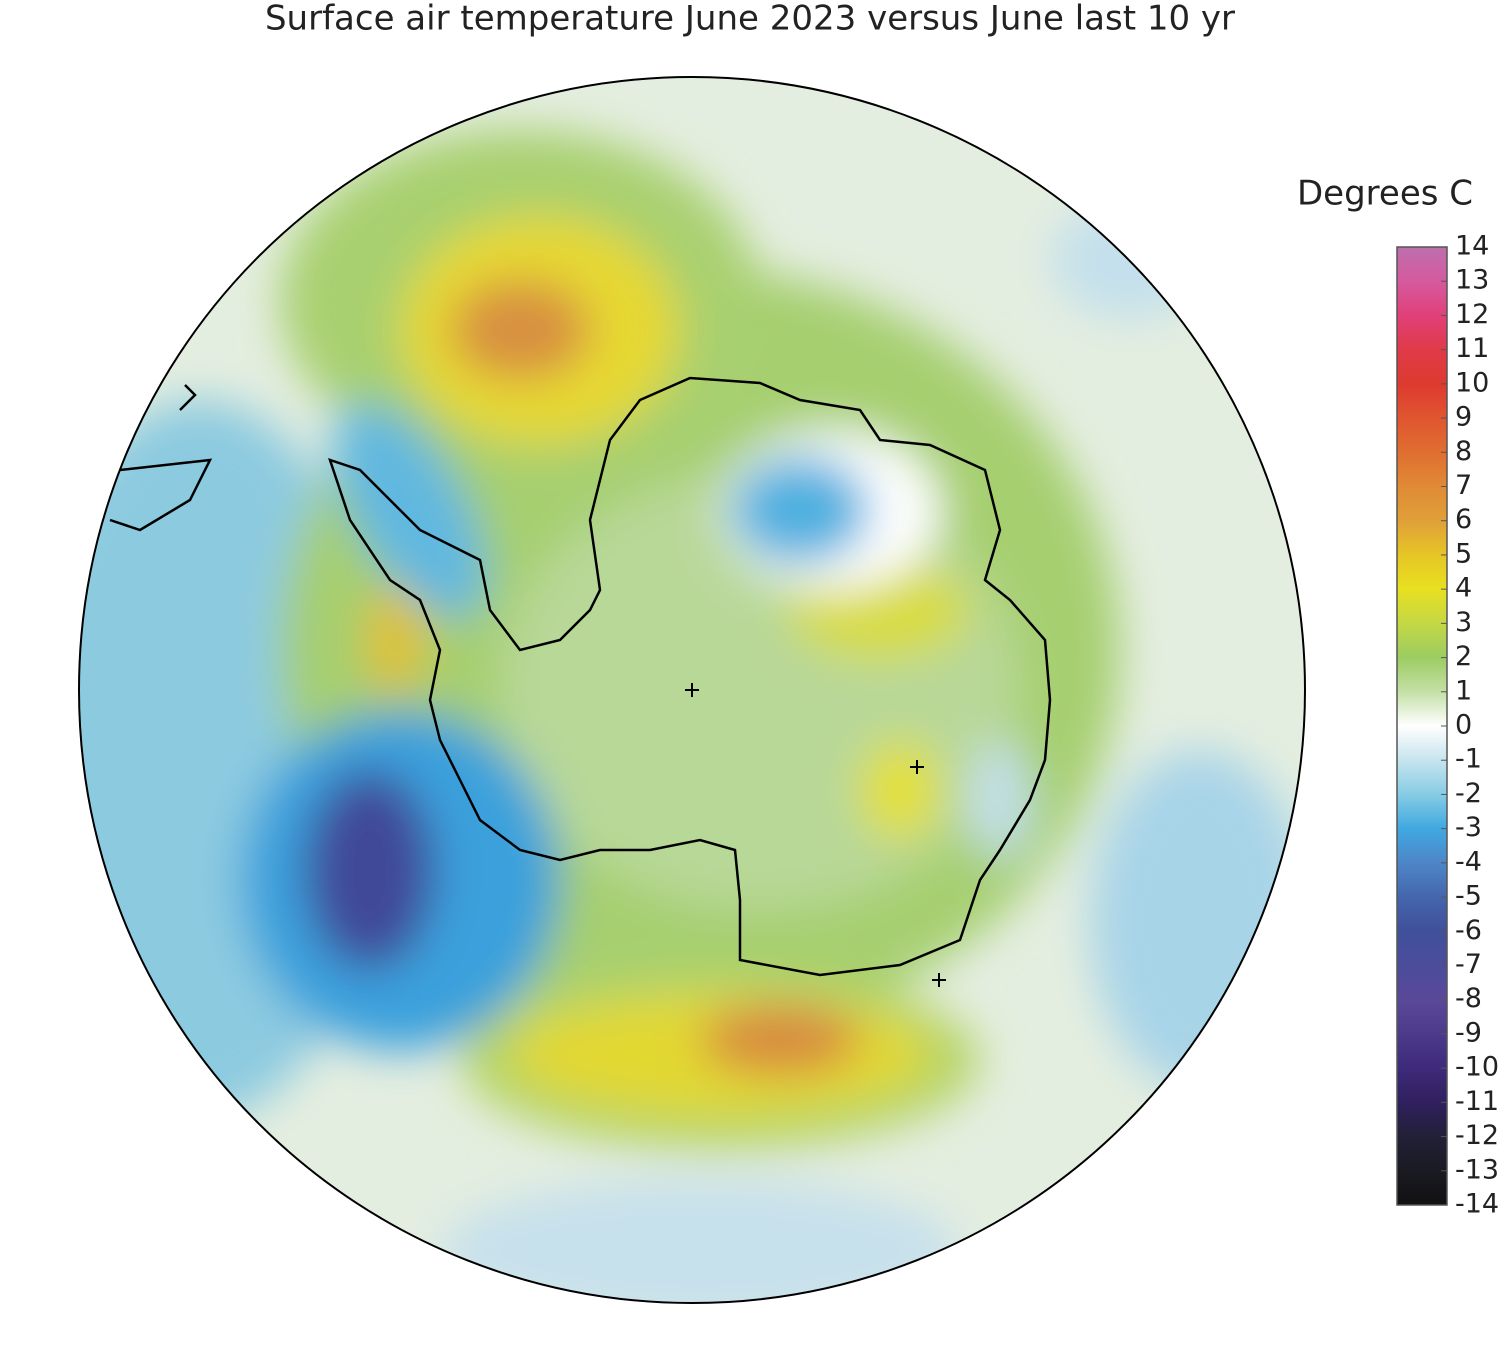 The width and height of the screenshot is (1500, 1369). Describe the element at coordinates (1472, 280) in the screenshot. I see `colorbar-tick-label: 13` at that location.